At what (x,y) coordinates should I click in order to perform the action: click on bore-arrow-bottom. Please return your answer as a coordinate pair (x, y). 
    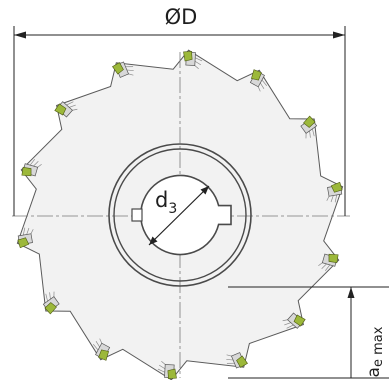
    Looking at the image, I should click on (153, 240).